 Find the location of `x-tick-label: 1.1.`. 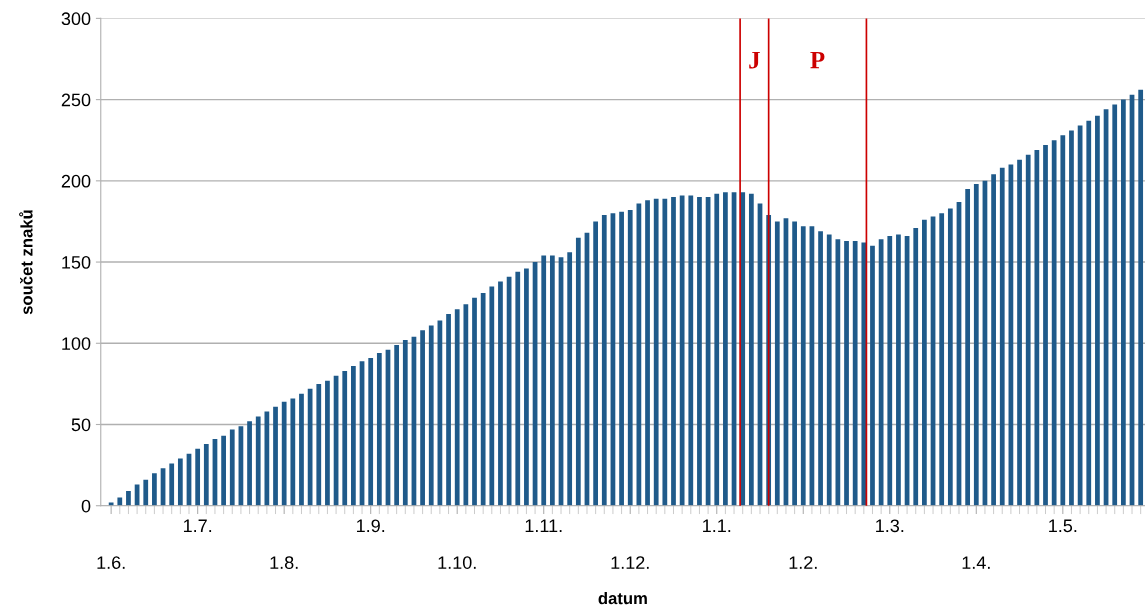

x-tick-label: 1.1. is located at coordinates (717, 525).